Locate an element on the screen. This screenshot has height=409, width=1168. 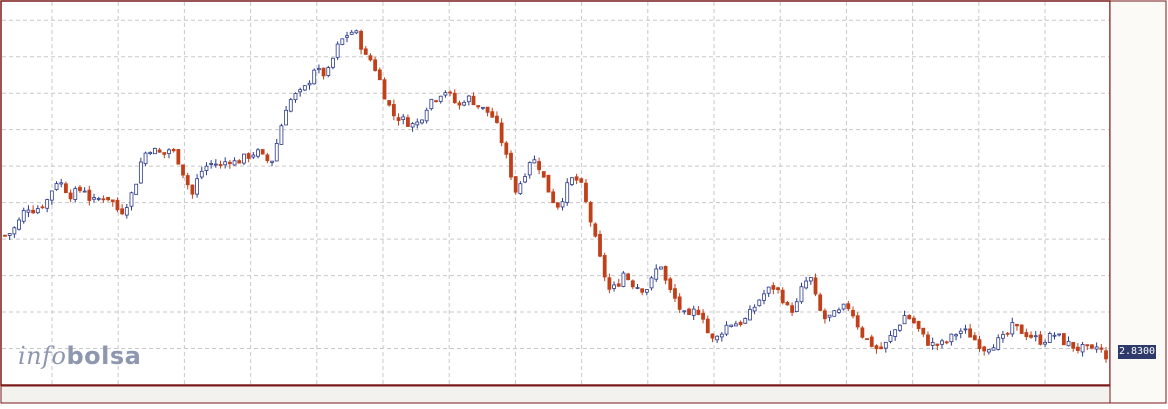
last-price-label: 2.8300 is located at coordinates (1137, 352).